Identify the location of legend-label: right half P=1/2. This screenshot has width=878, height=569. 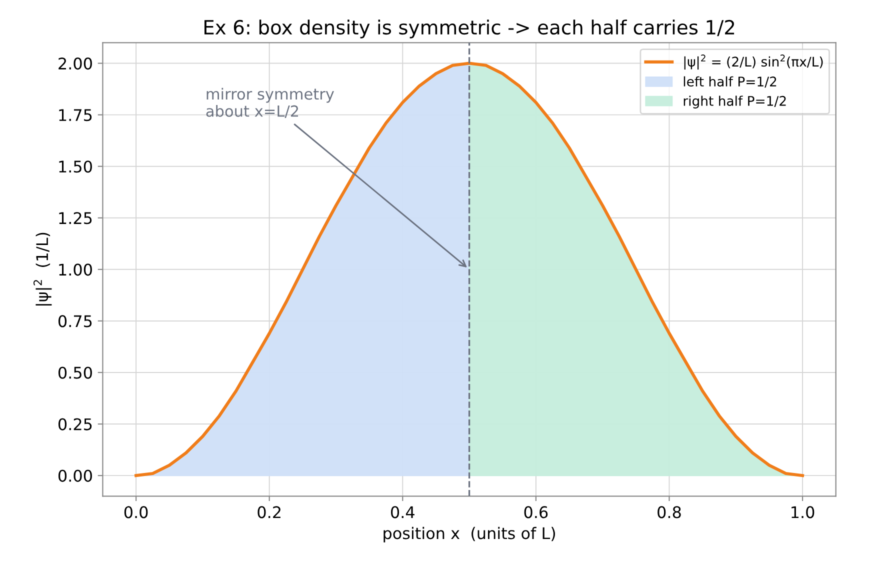
(735, 102).